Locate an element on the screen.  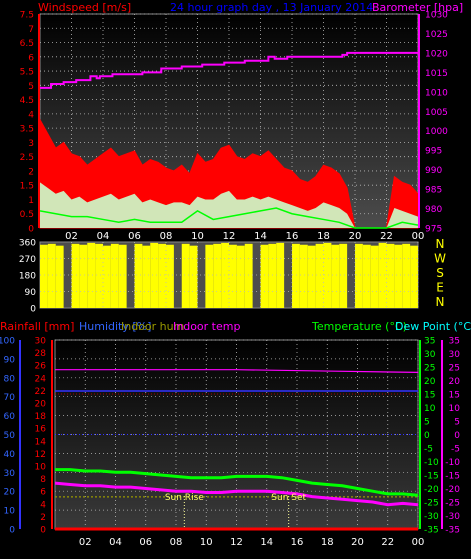
wind-direction-grid is located at coordinates (229, 275).